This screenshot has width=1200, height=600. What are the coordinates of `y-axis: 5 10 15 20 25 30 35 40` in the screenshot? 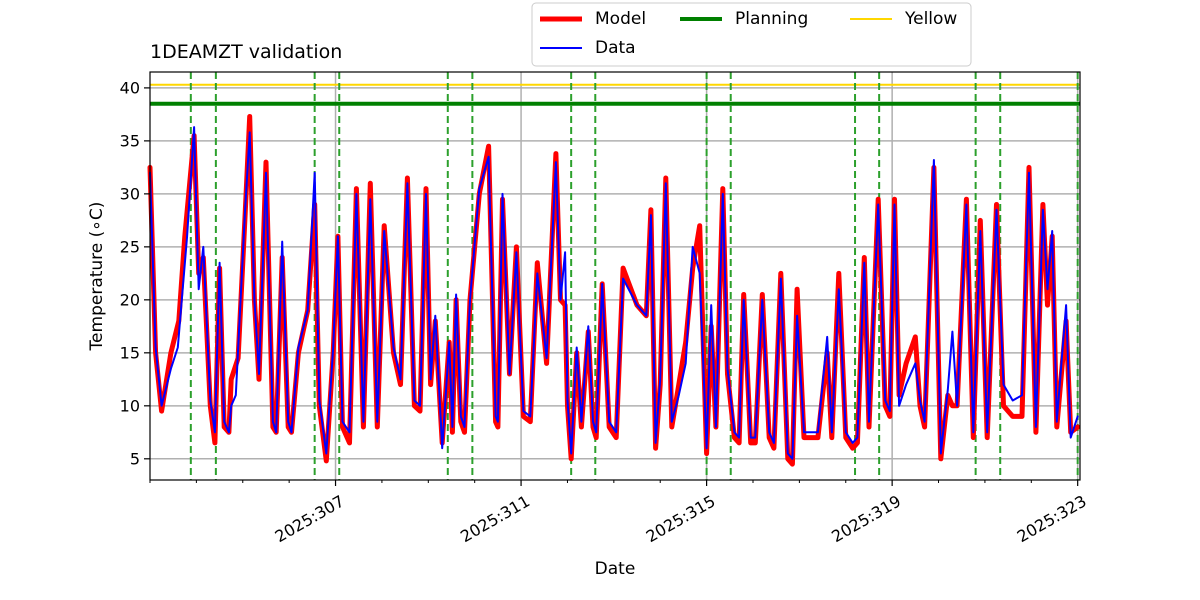 It's located at (135, 273).